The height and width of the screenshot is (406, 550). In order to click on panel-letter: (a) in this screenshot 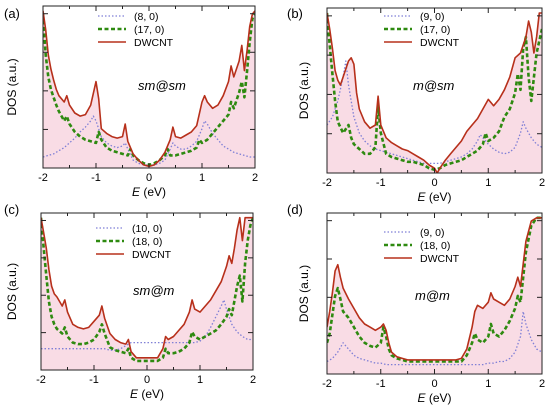, I will do `click(12, 13)`.